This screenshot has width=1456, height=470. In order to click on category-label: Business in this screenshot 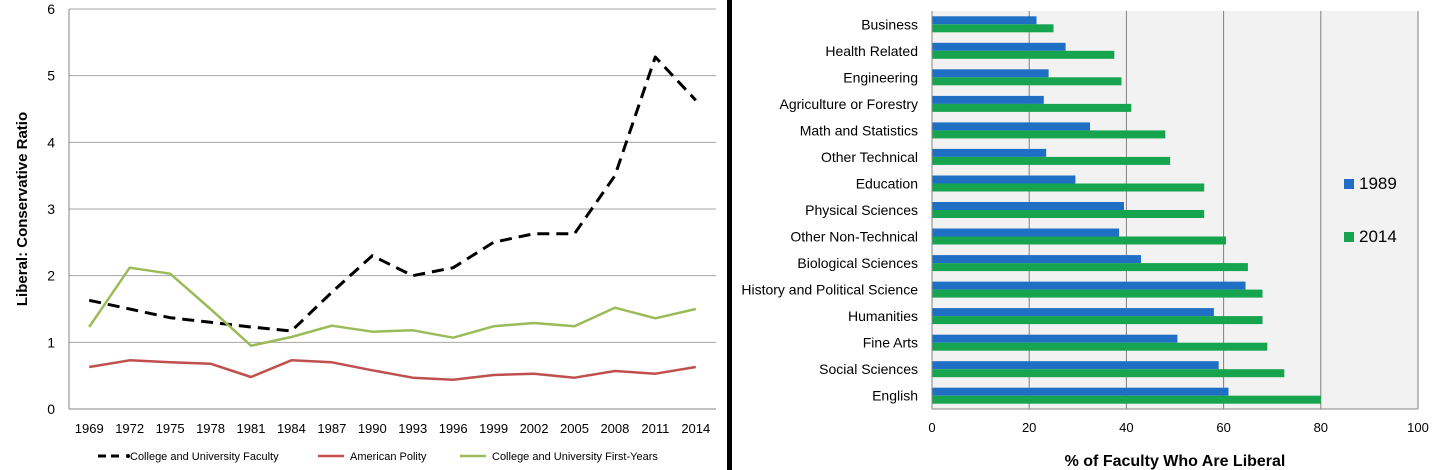, I will do `click(889, 24)`.